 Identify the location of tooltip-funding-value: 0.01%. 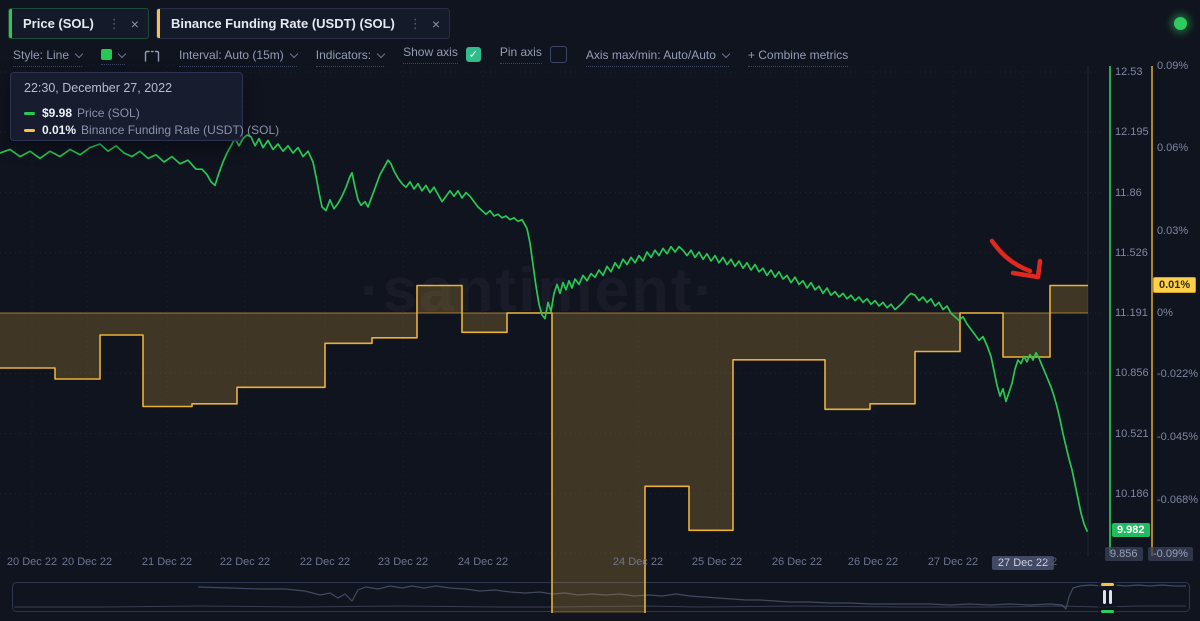
(59, 130).